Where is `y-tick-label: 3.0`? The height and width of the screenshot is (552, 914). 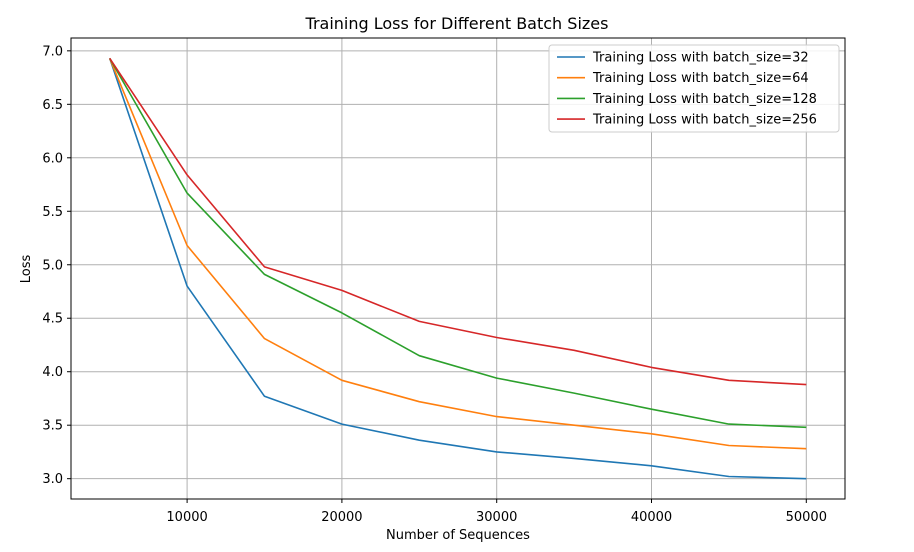 y-tick-label: 3.0 is located at coordinates (52, 479).